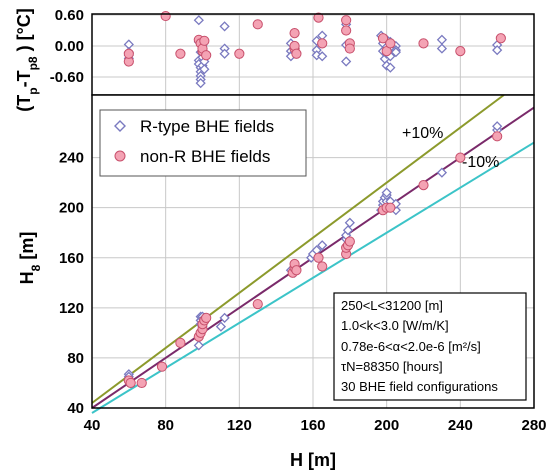 The width and height of the screenshot is (554, 472). What do you see at coordinates (69, 46) in the screenshot?
I see `deviation-y-tick-label: 0.00` at bounding box center [69, 46].